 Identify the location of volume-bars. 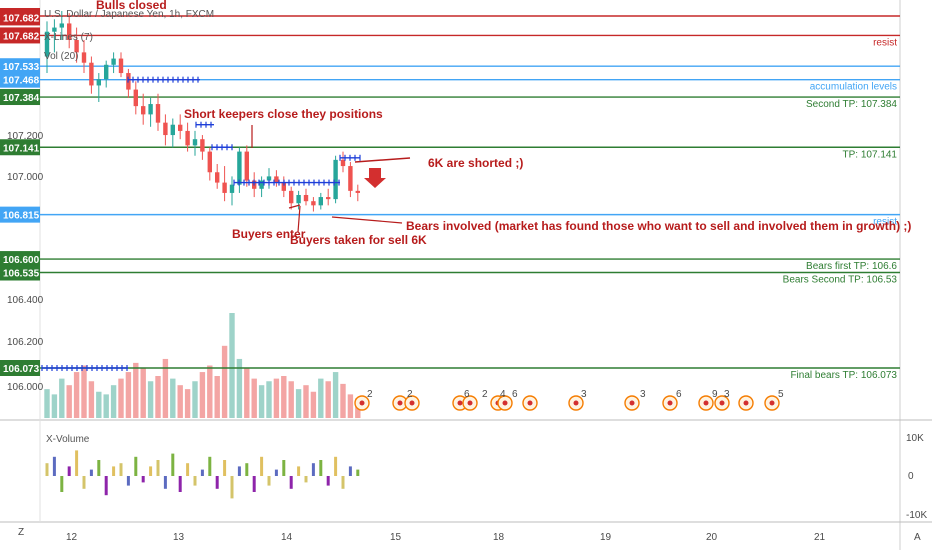
(202, 365).